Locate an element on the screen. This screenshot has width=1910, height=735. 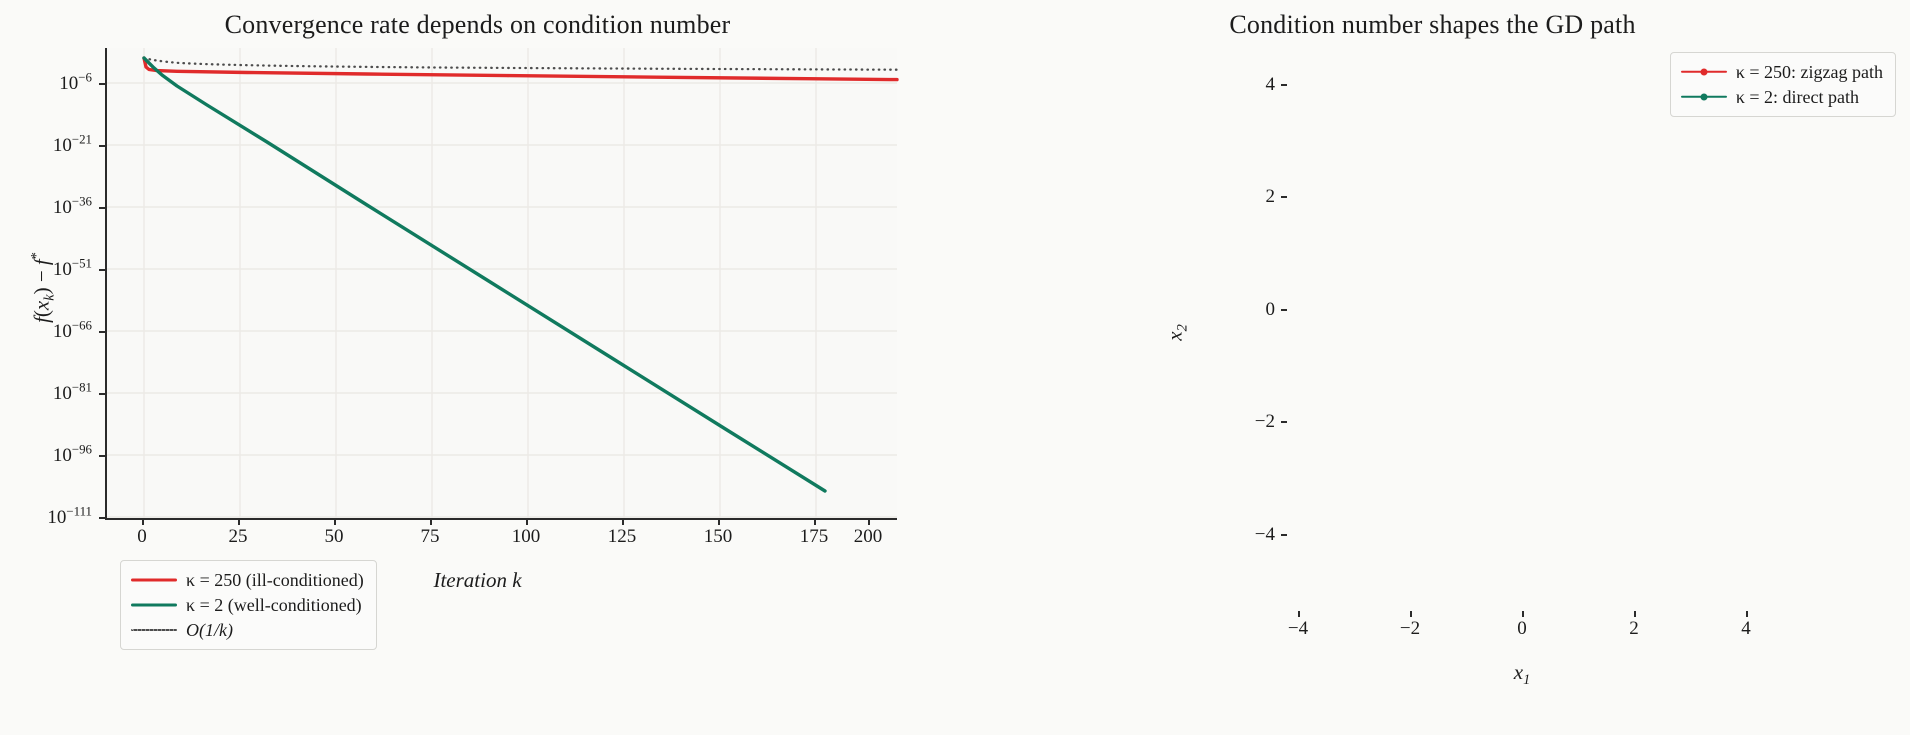
x-tick-label: −4 is located at coordinates (1298, 628).